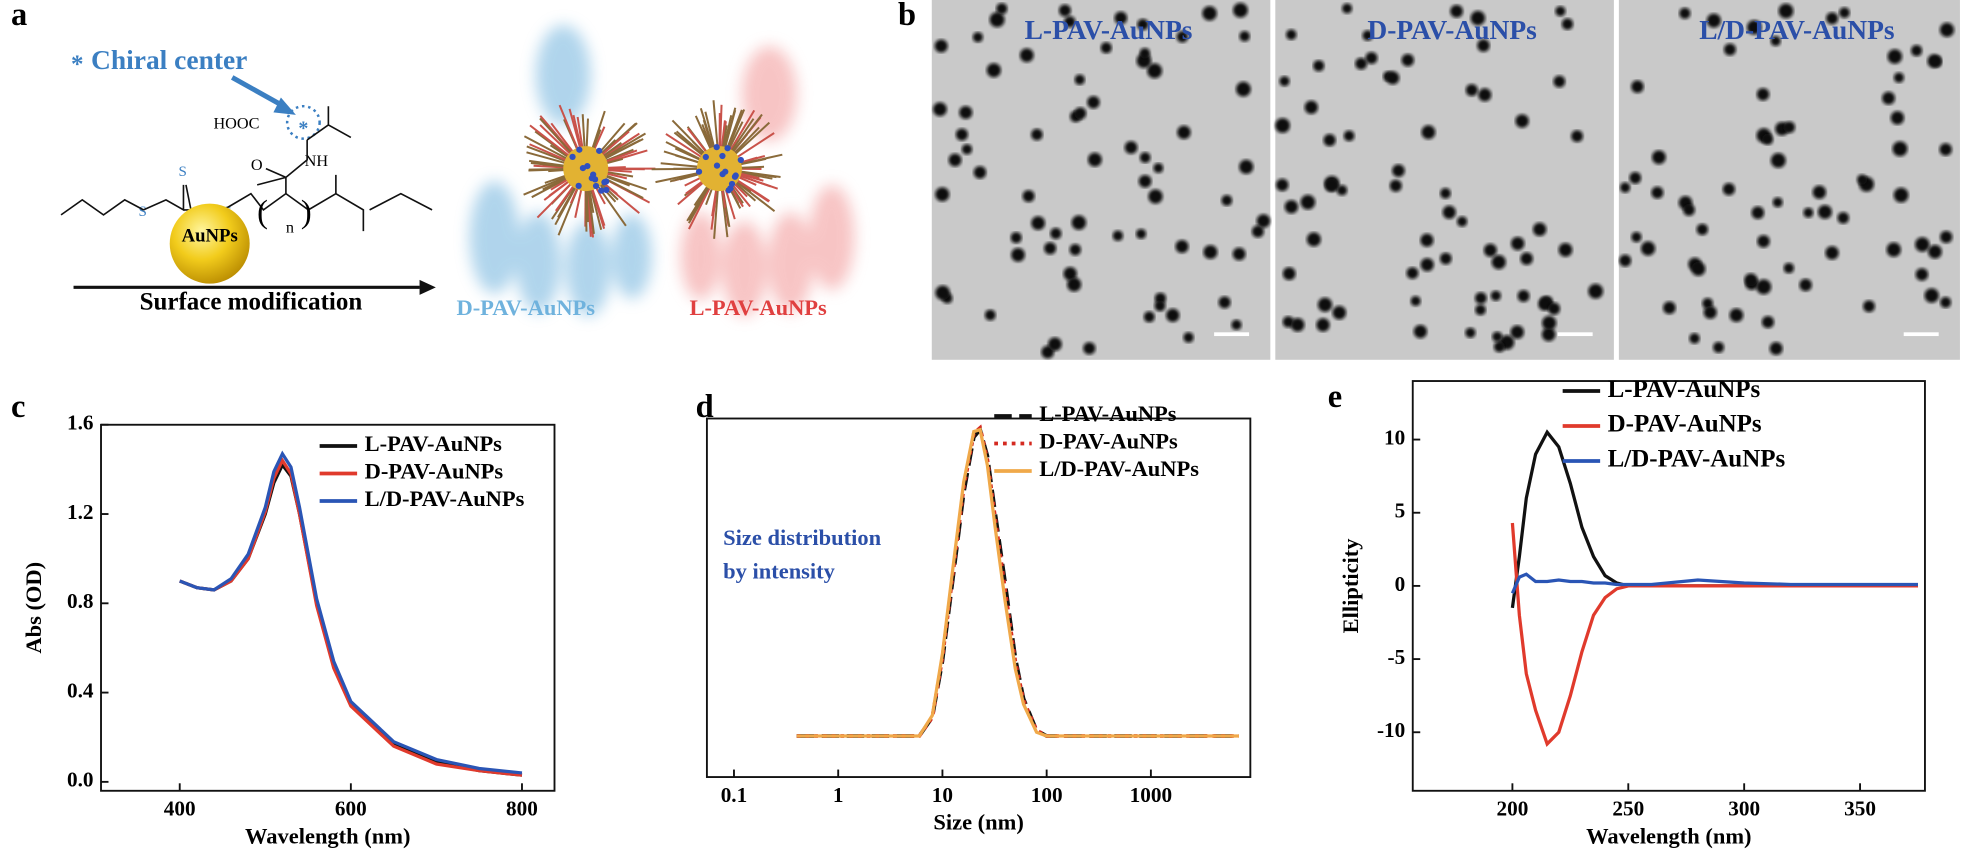 The image size is (1961, 857). What do you see at coordinates (1797, 30) in the screenshot?
I see `image-title: L/D-PAV-AuNPs` at bounding box center [1797, 30].